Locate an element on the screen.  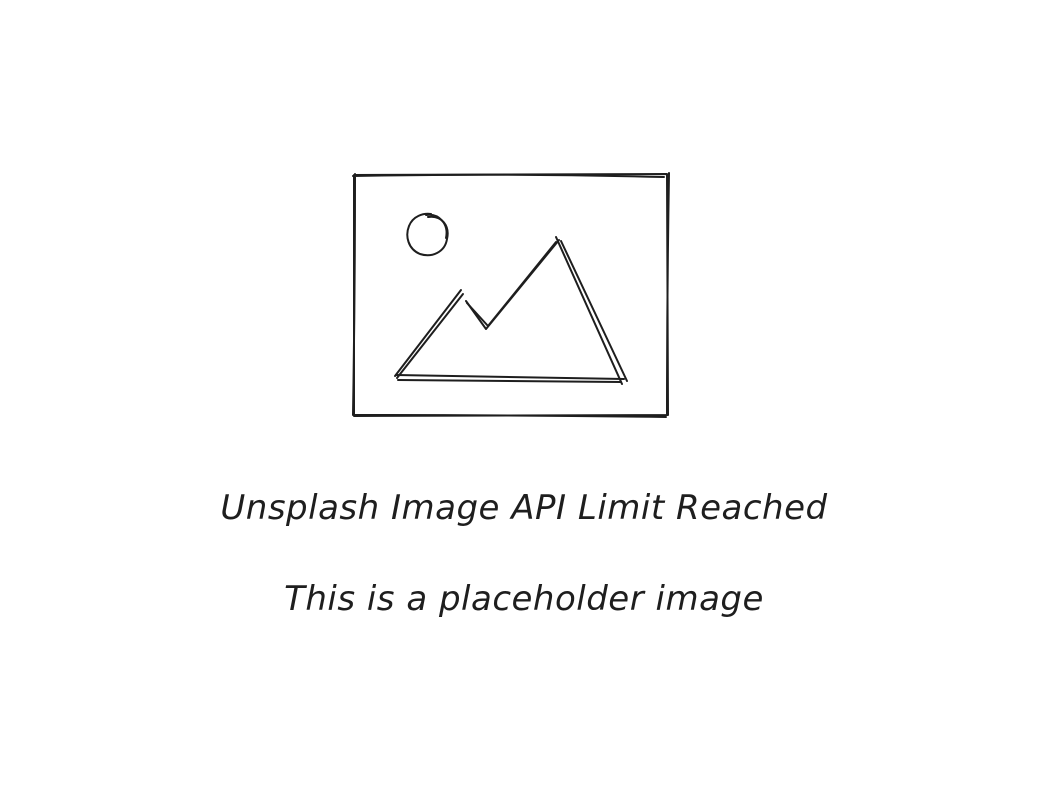
frame-outline is located at coordinates (511, 295).